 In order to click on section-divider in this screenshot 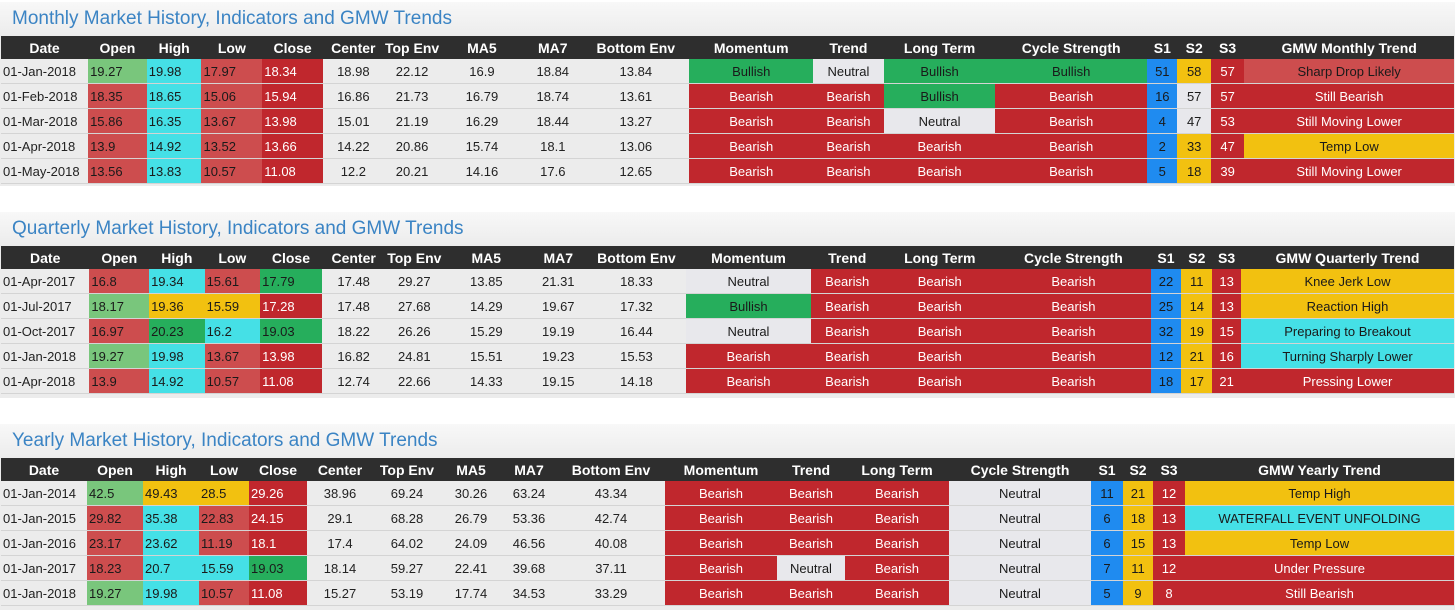, I will do `click(727, 206)`.